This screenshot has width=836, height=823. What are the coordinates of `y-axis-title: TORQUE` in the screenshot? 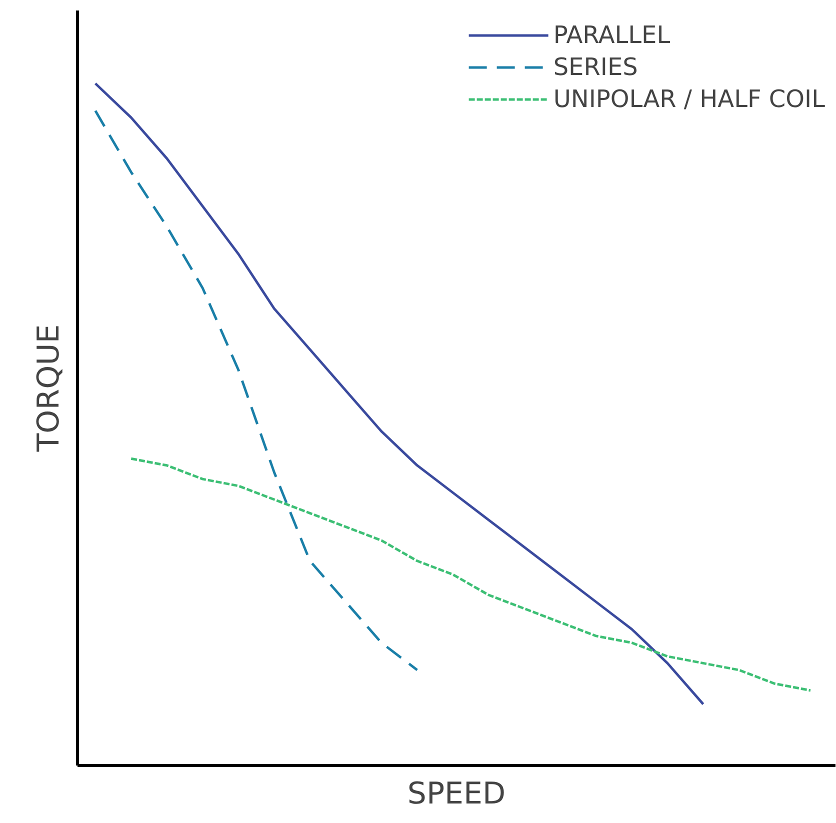 It's located at (49, 388).